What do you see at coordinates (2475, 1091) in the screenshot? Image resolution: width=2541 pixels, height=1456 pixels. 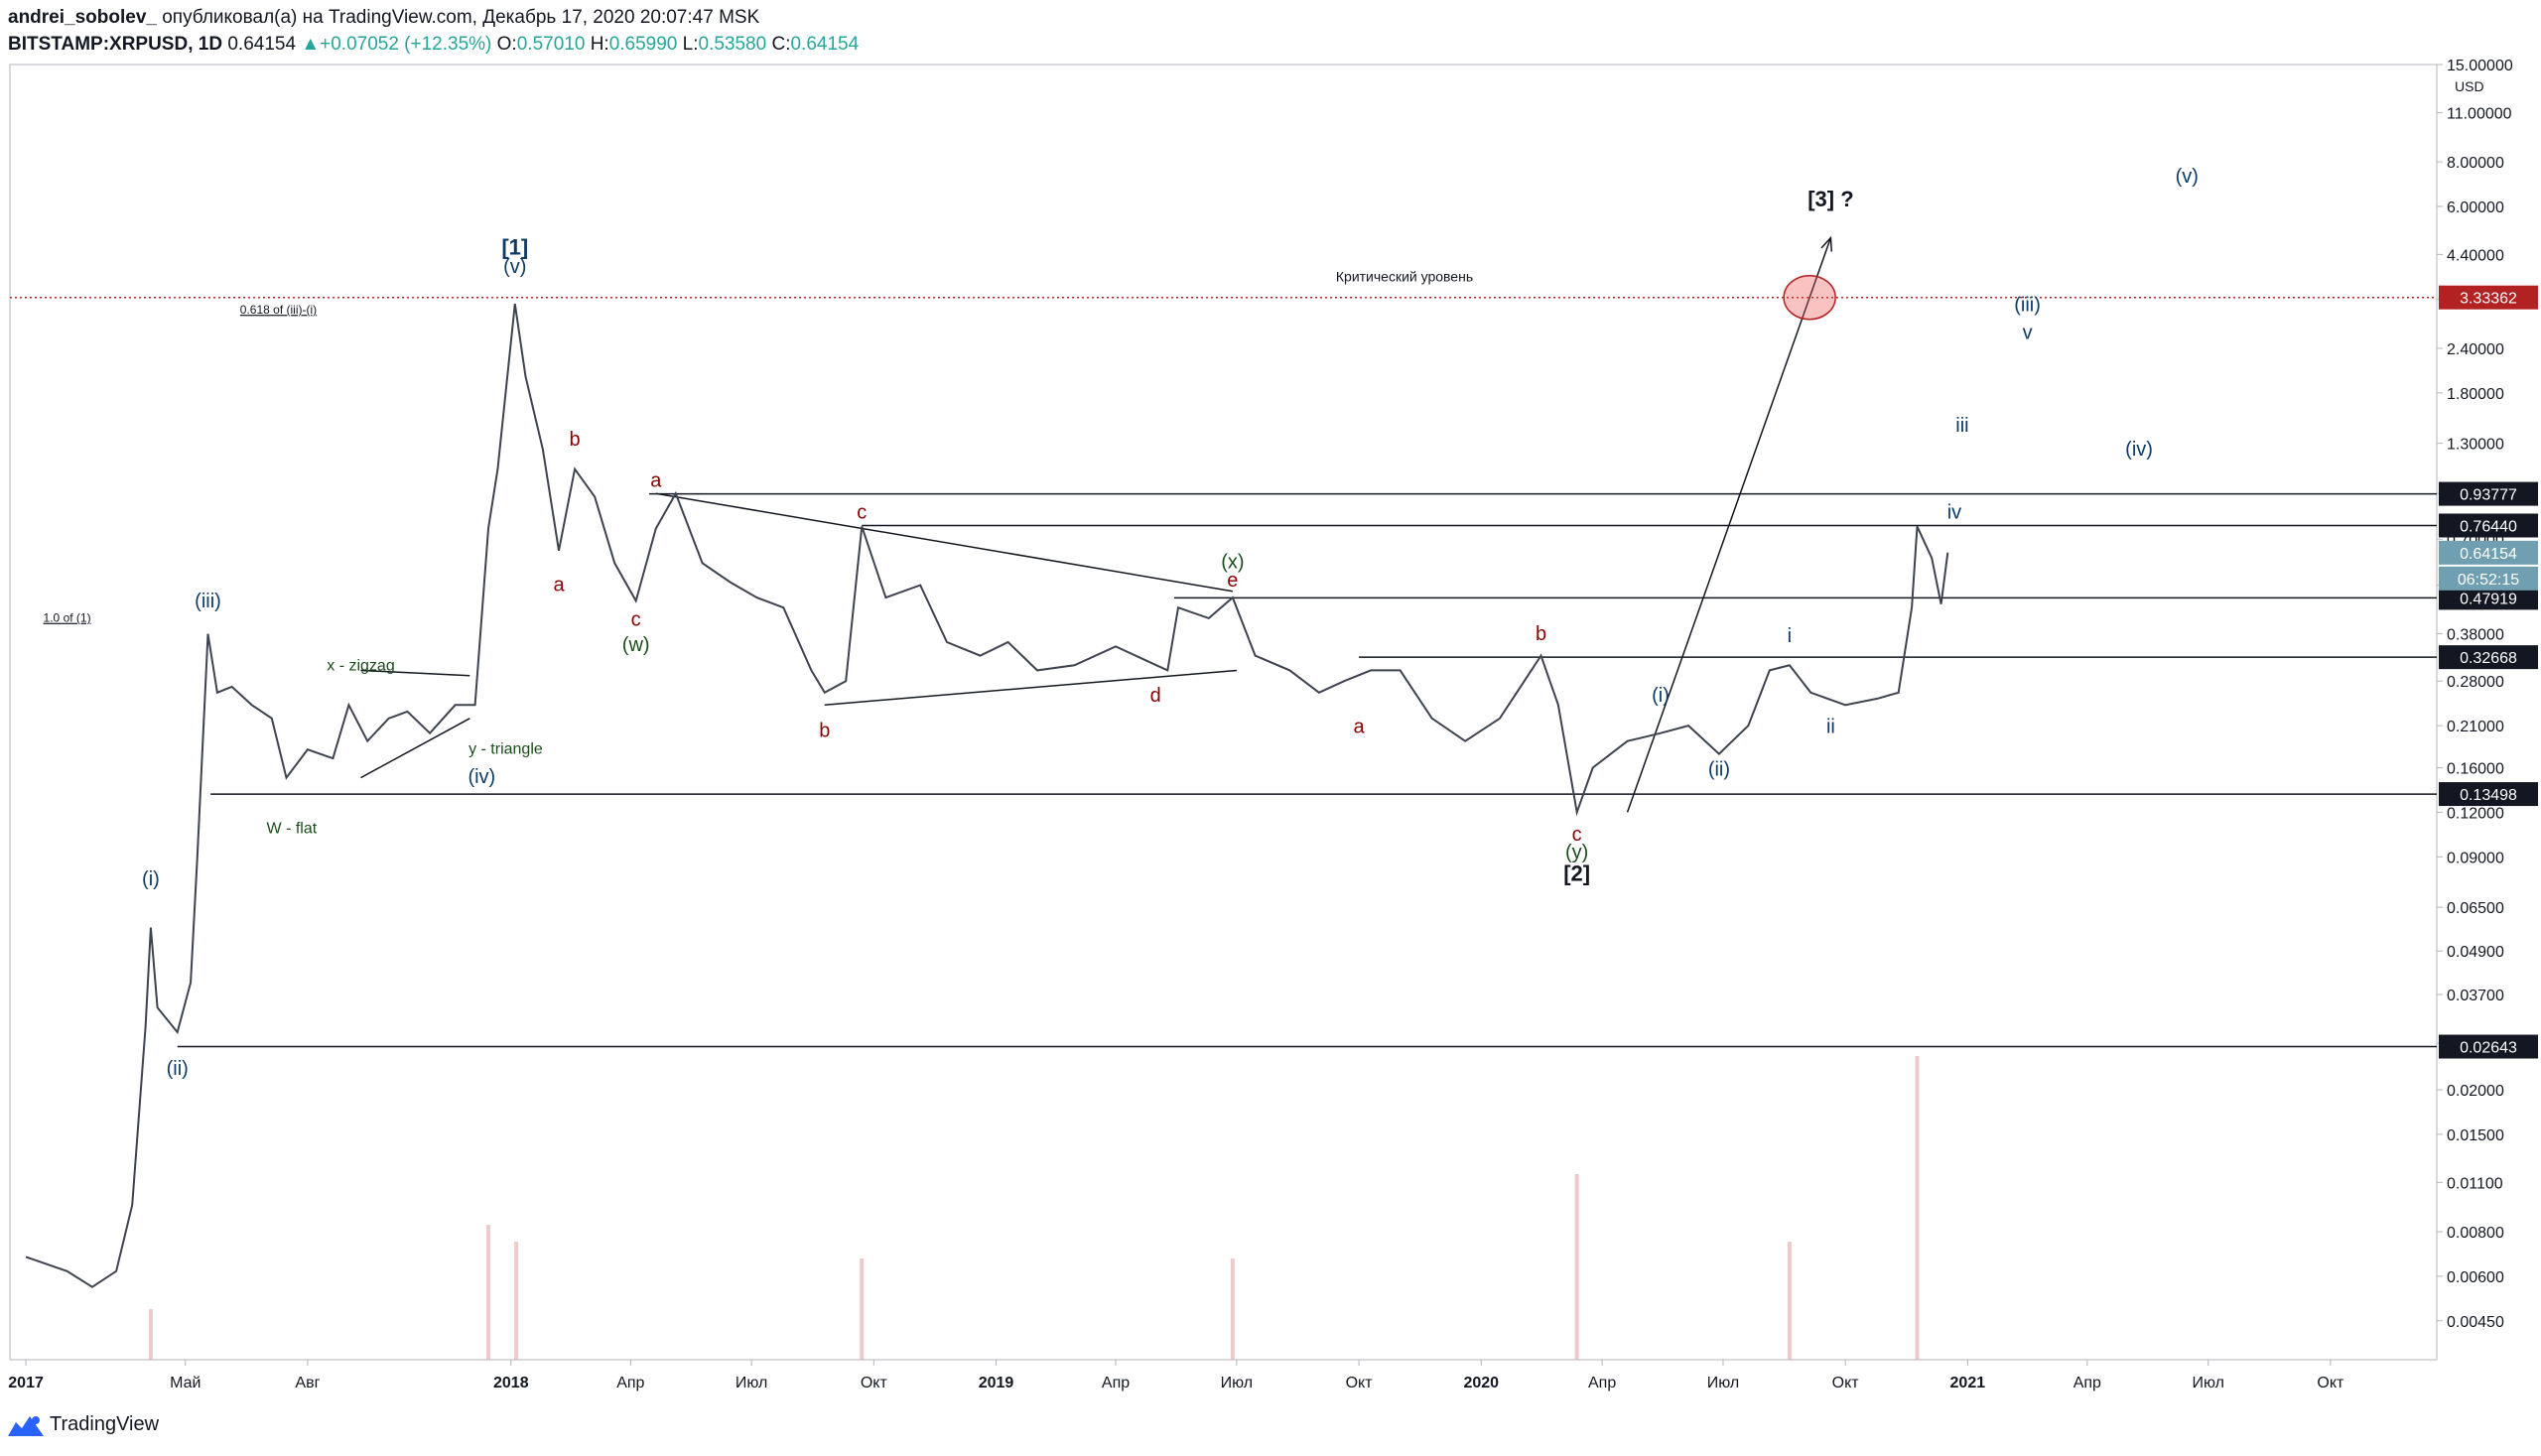 I see `y-tick-label: 0.02000` at bounding box center [2475, 1091].